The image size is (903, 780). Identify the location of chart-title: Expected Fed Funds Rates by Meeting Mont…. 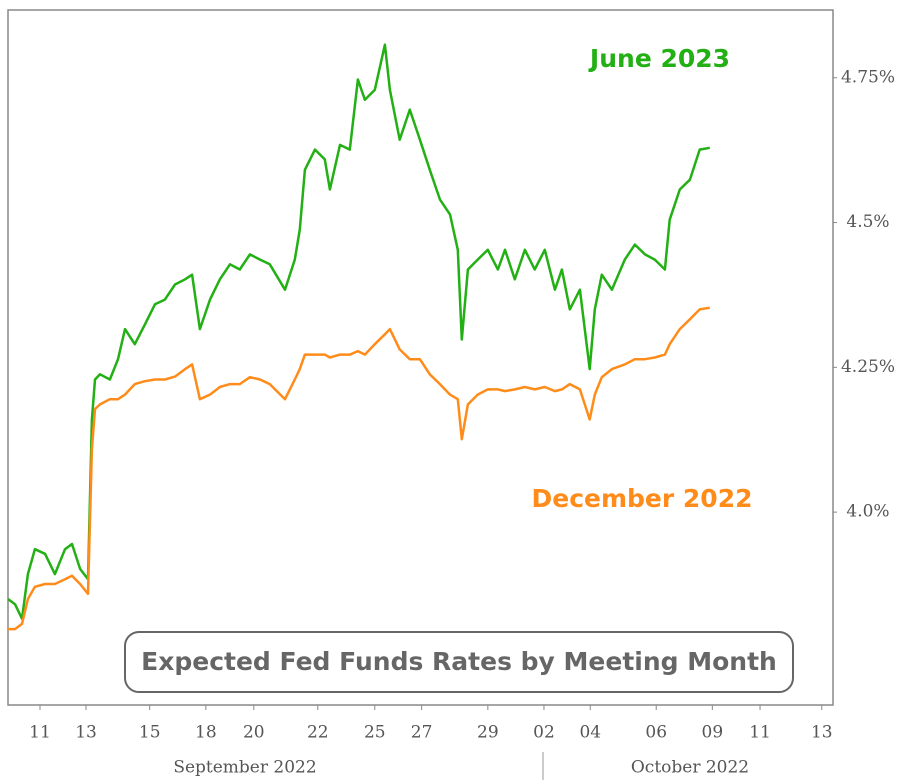
(459, 661).